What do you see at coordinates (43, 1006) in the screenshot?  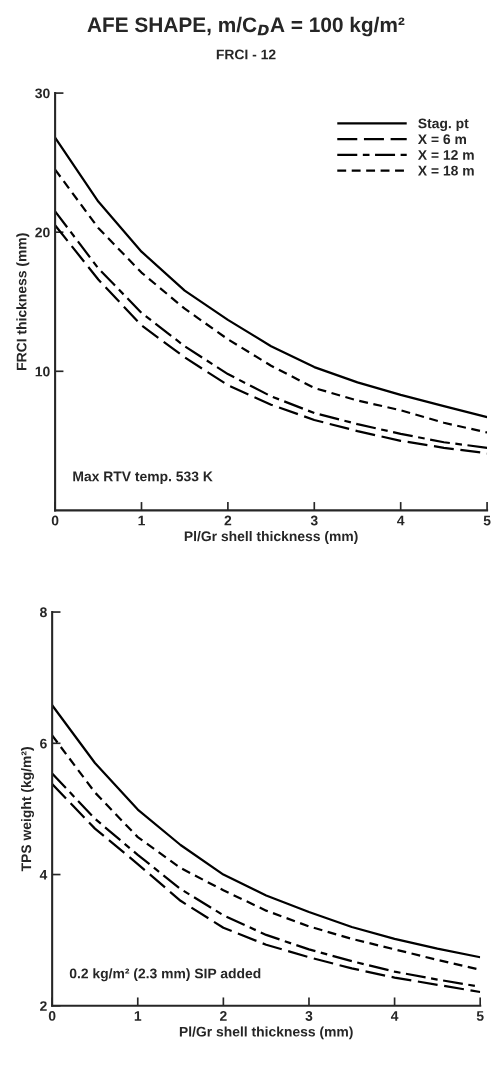 I see `y-tick-label: 2` at bounding box center [43, 1006].